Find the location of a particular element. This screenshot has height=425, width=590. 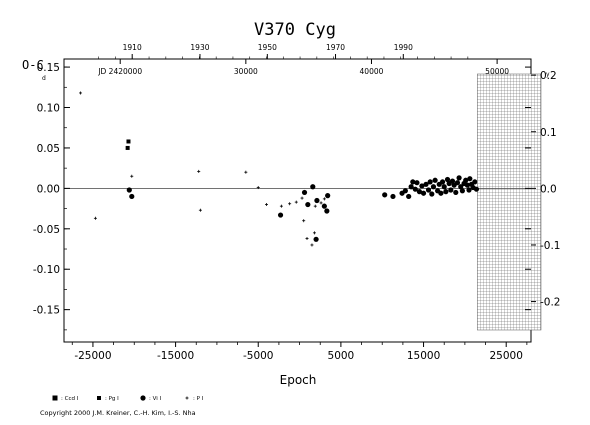

right-tick-label: 0.0 is located at coordinates (548, 189).